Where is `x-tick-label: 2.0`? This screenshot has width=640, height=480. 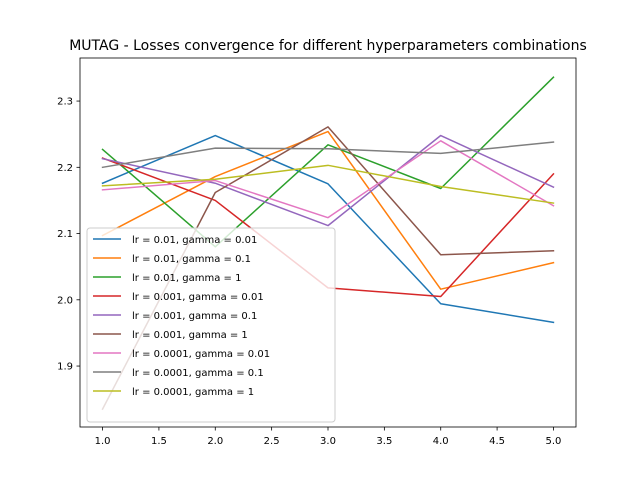
x-tick-label: 2.0 is located at coordinates (215, 441).